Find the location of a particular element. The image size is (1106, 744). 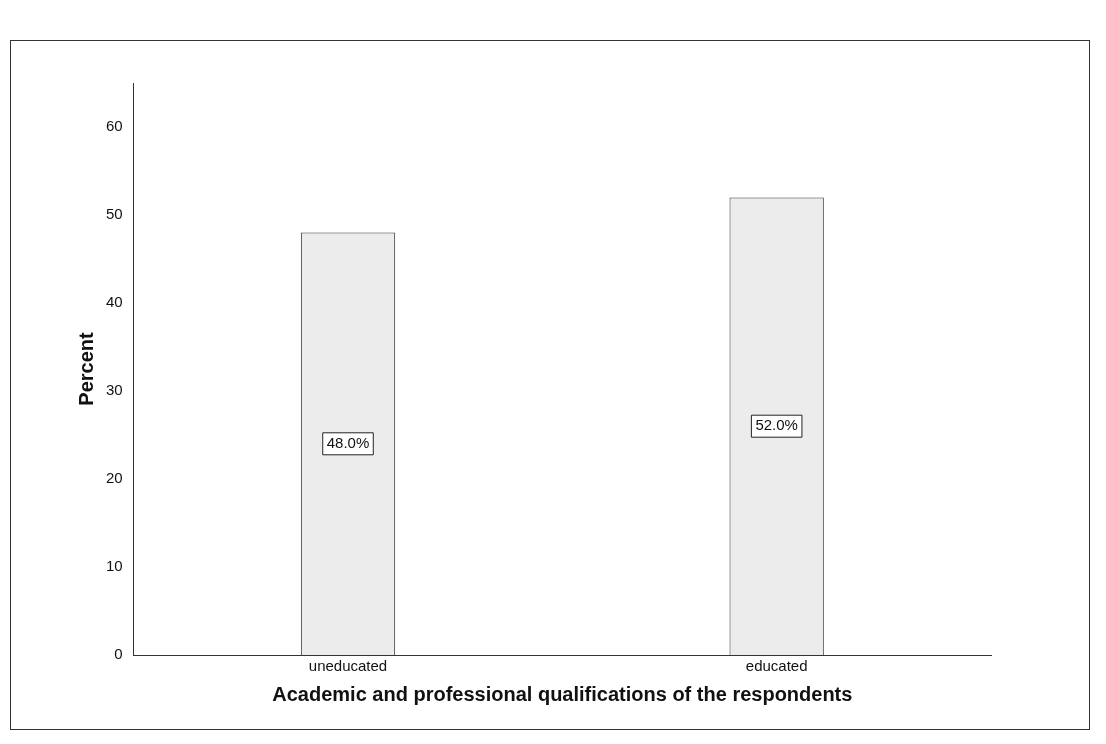

y-tick-label: 0 is located at coordinates (118, 654).